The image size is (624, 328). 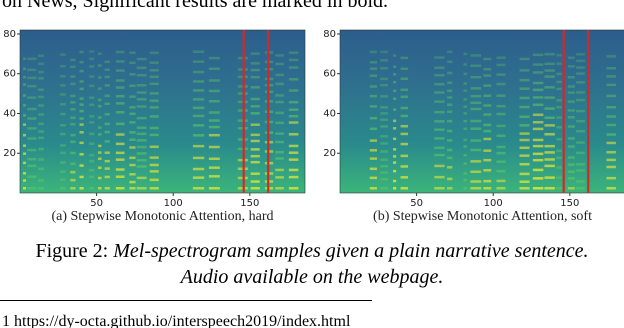 I want to click on y-tick-label: 80, so click(x=329, y=34).